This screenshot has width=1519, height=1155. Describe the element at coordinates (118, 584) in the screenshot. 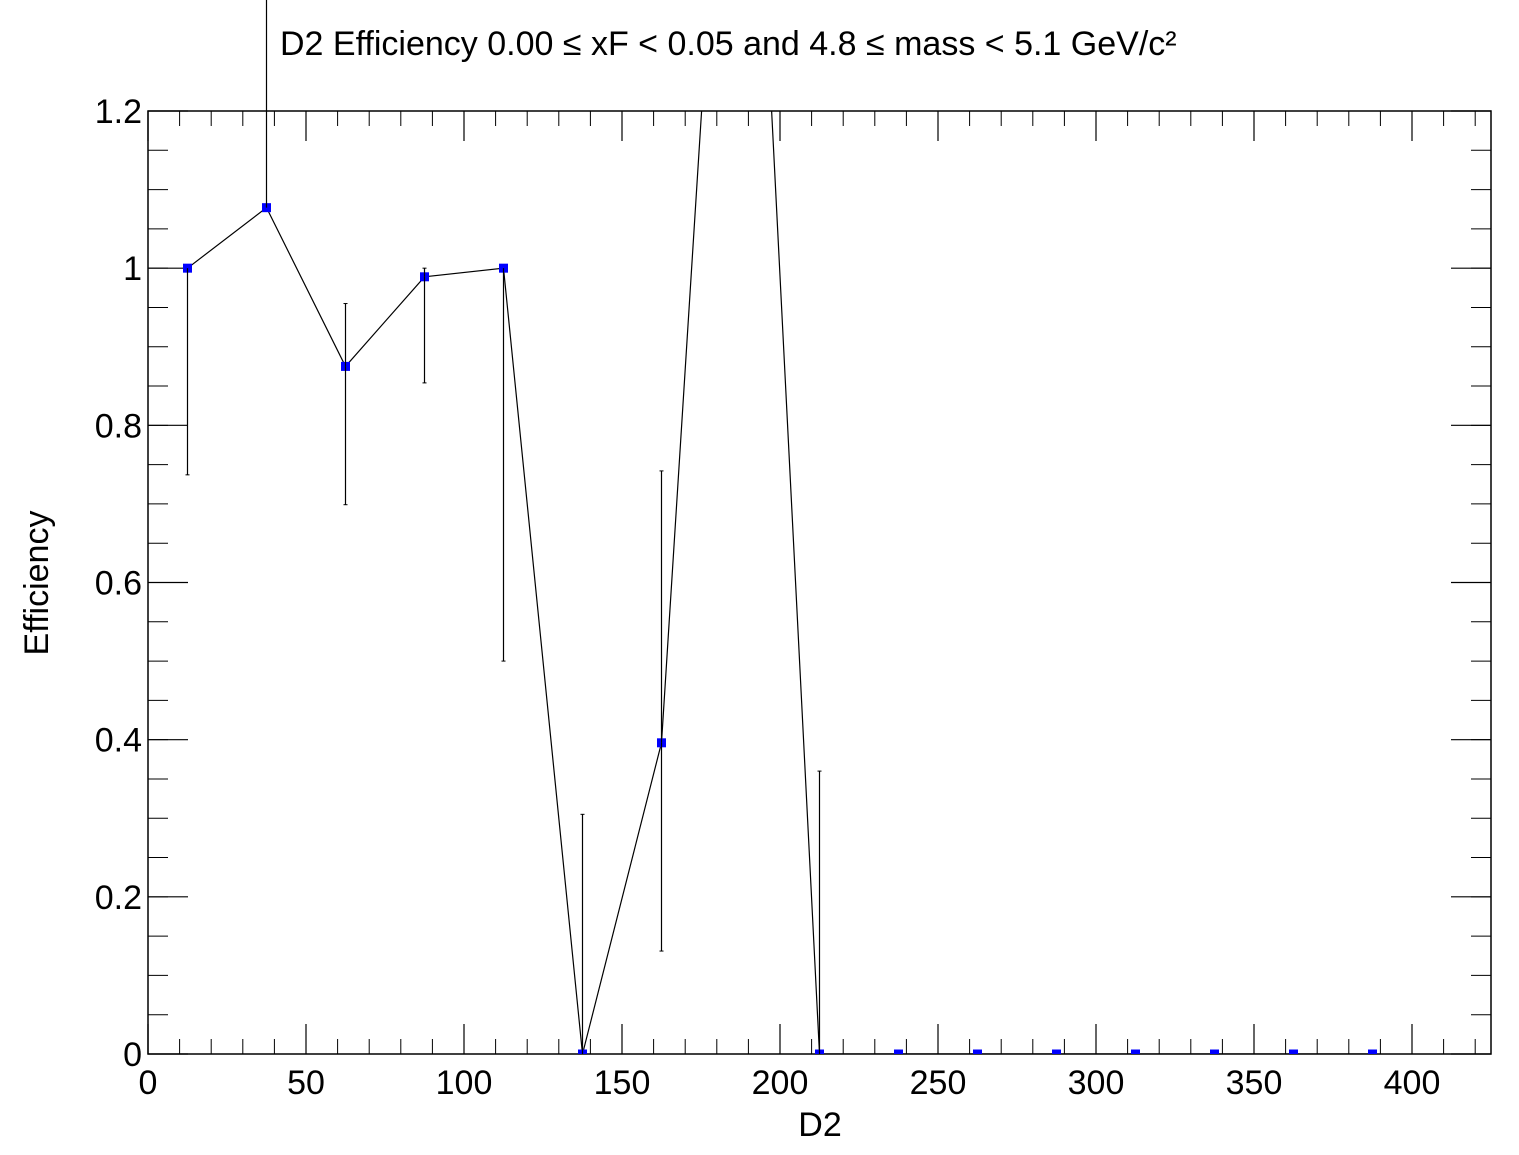

I see `y-tick-label: 0.6` at that location.